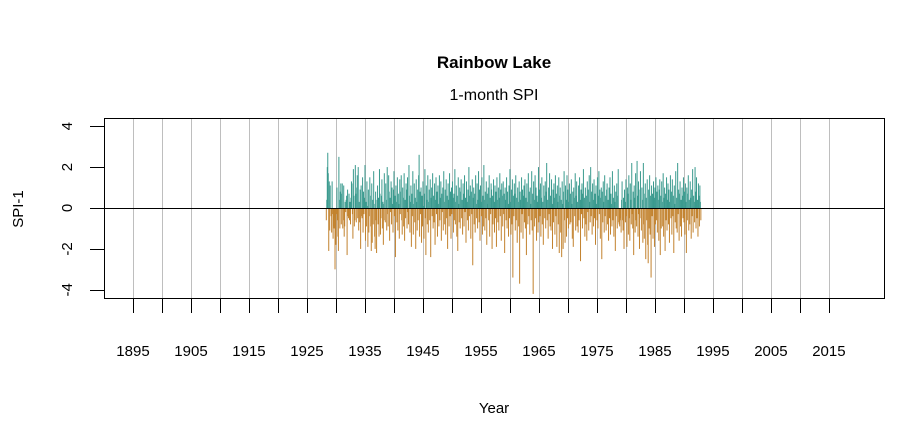  Describe the element at coordinates (828, 351) in the screenshot. I see `x-tick-label: 2015` at that location.